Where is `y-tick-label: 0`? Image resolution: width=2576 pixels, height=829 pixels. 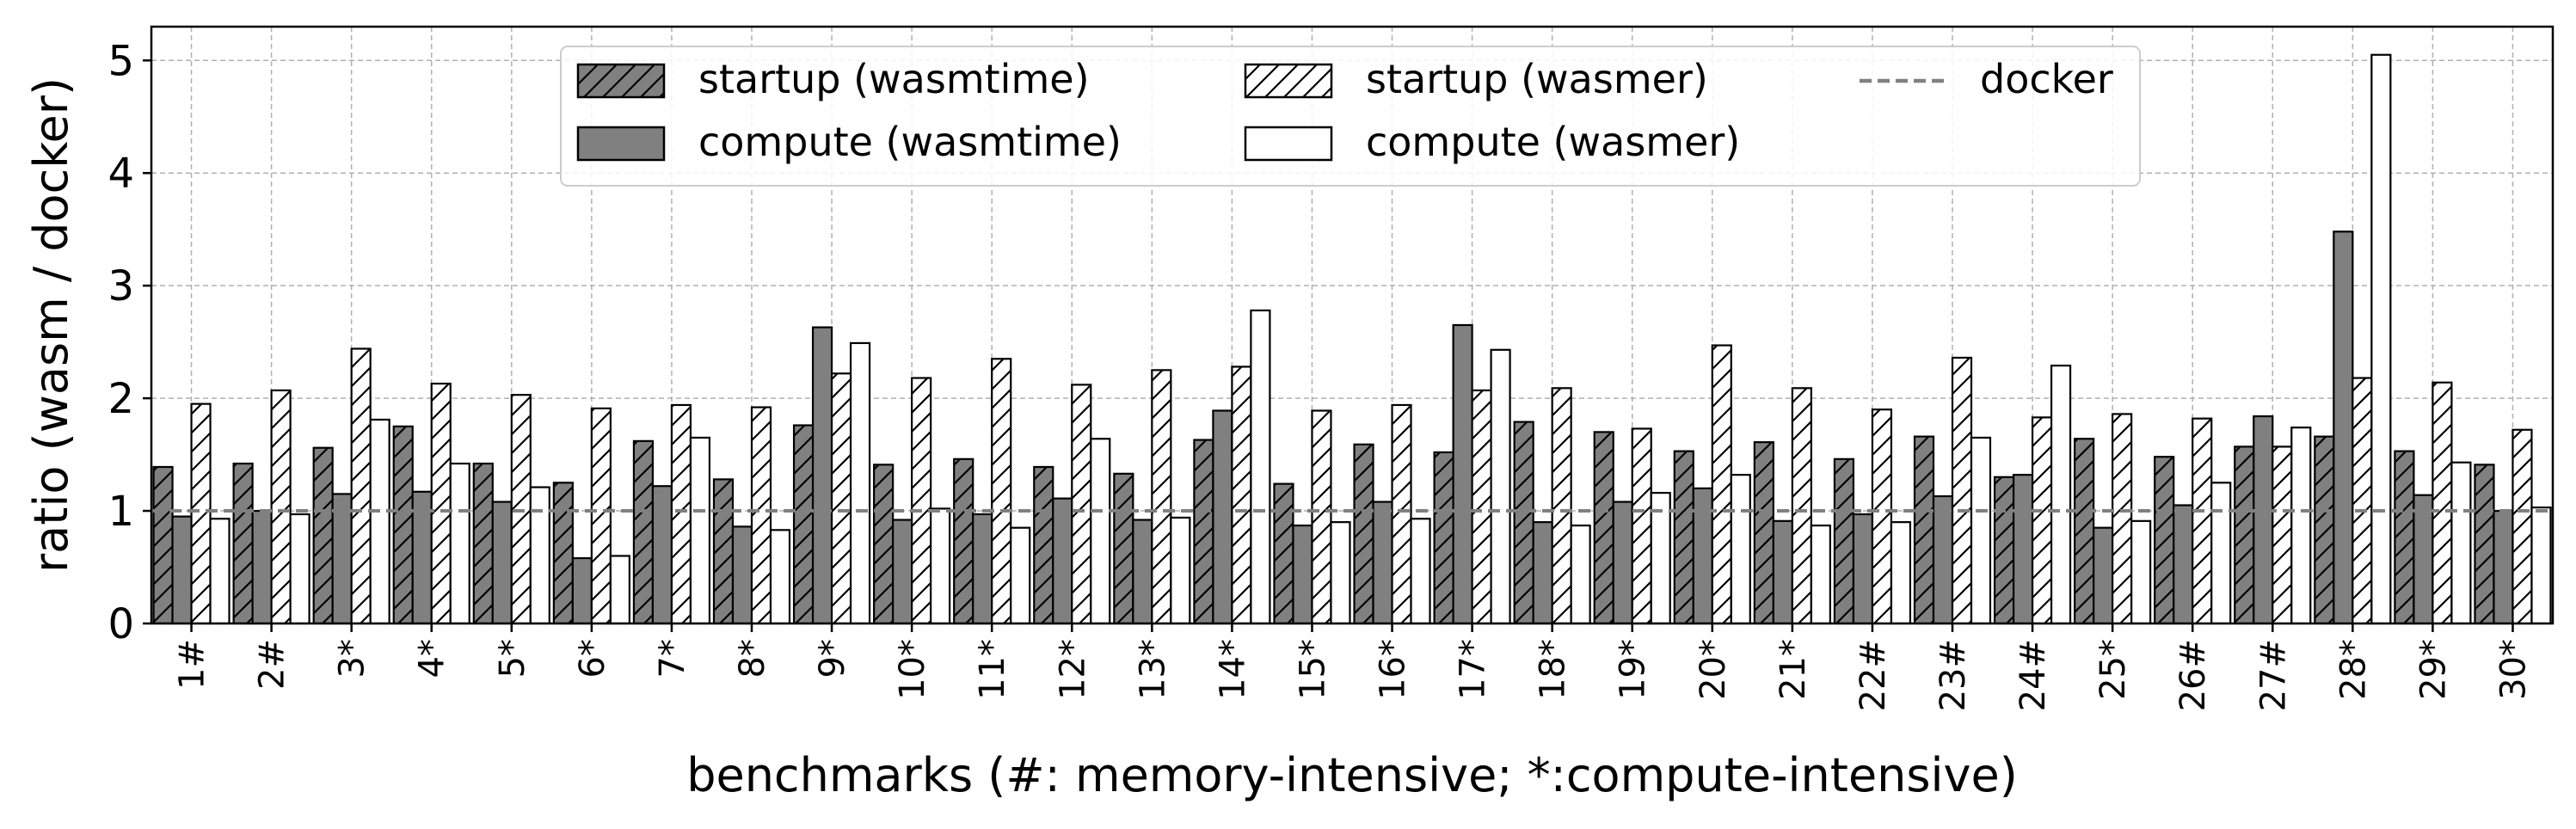
y-tick-label: 0 is located at coordinates (121, 624).